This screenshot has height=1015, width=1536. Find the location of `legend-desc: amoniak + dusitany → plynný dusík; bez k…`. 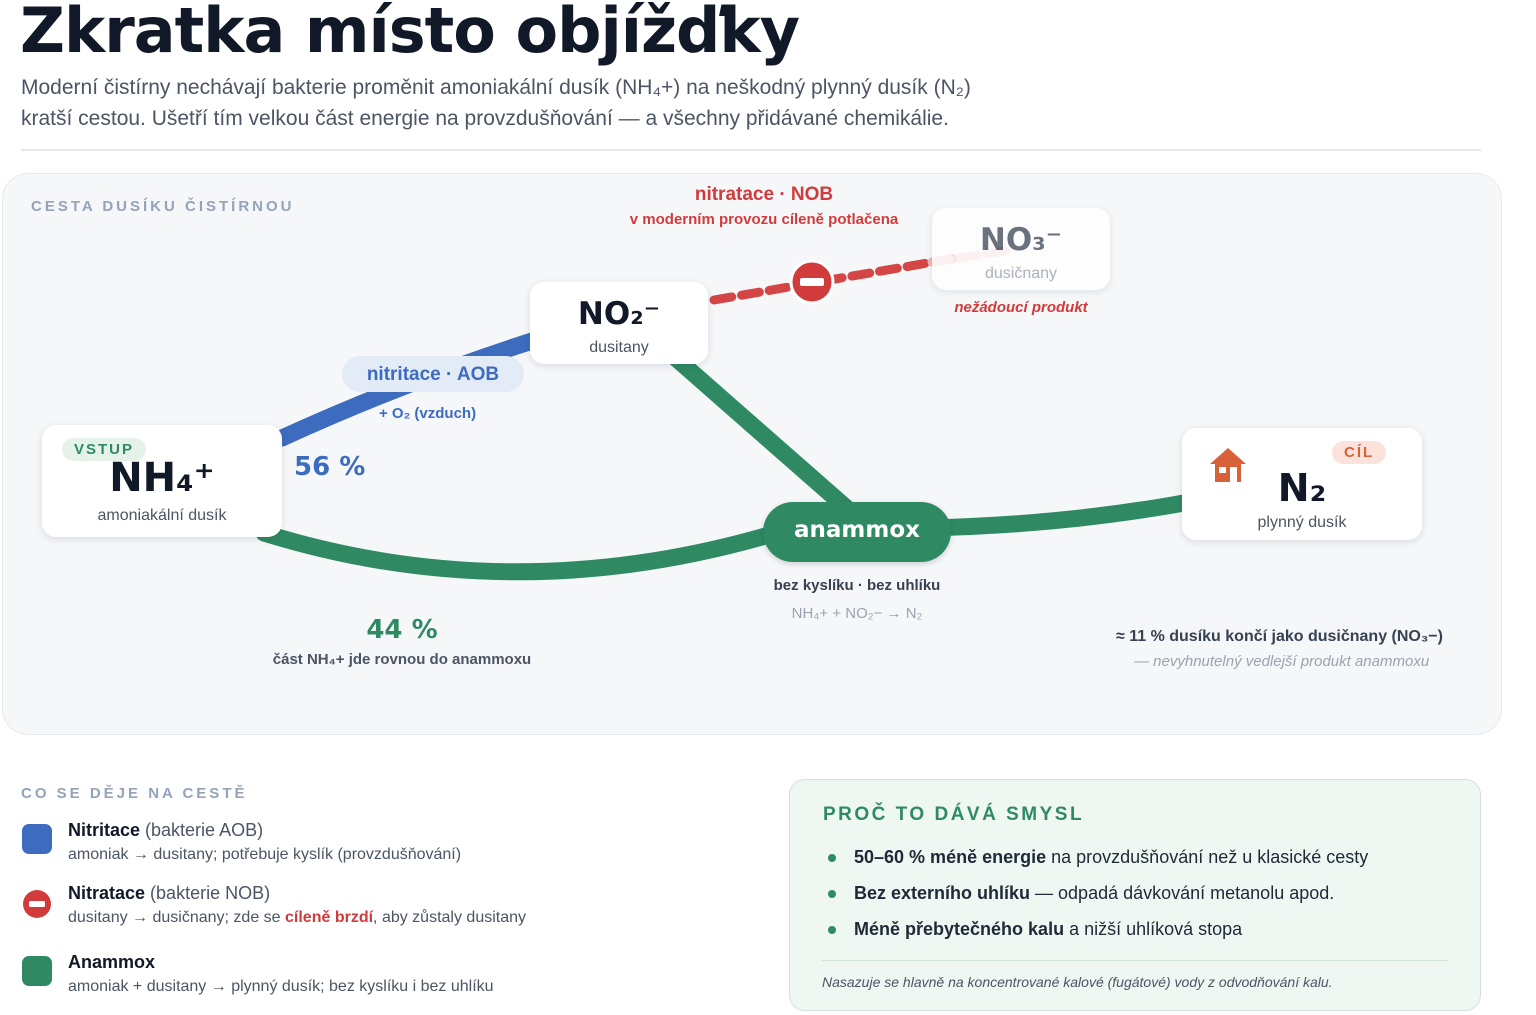

legend-desc: amoniak + dusitany → plynný dusík; bez k… is located at coordinates (281, 986).